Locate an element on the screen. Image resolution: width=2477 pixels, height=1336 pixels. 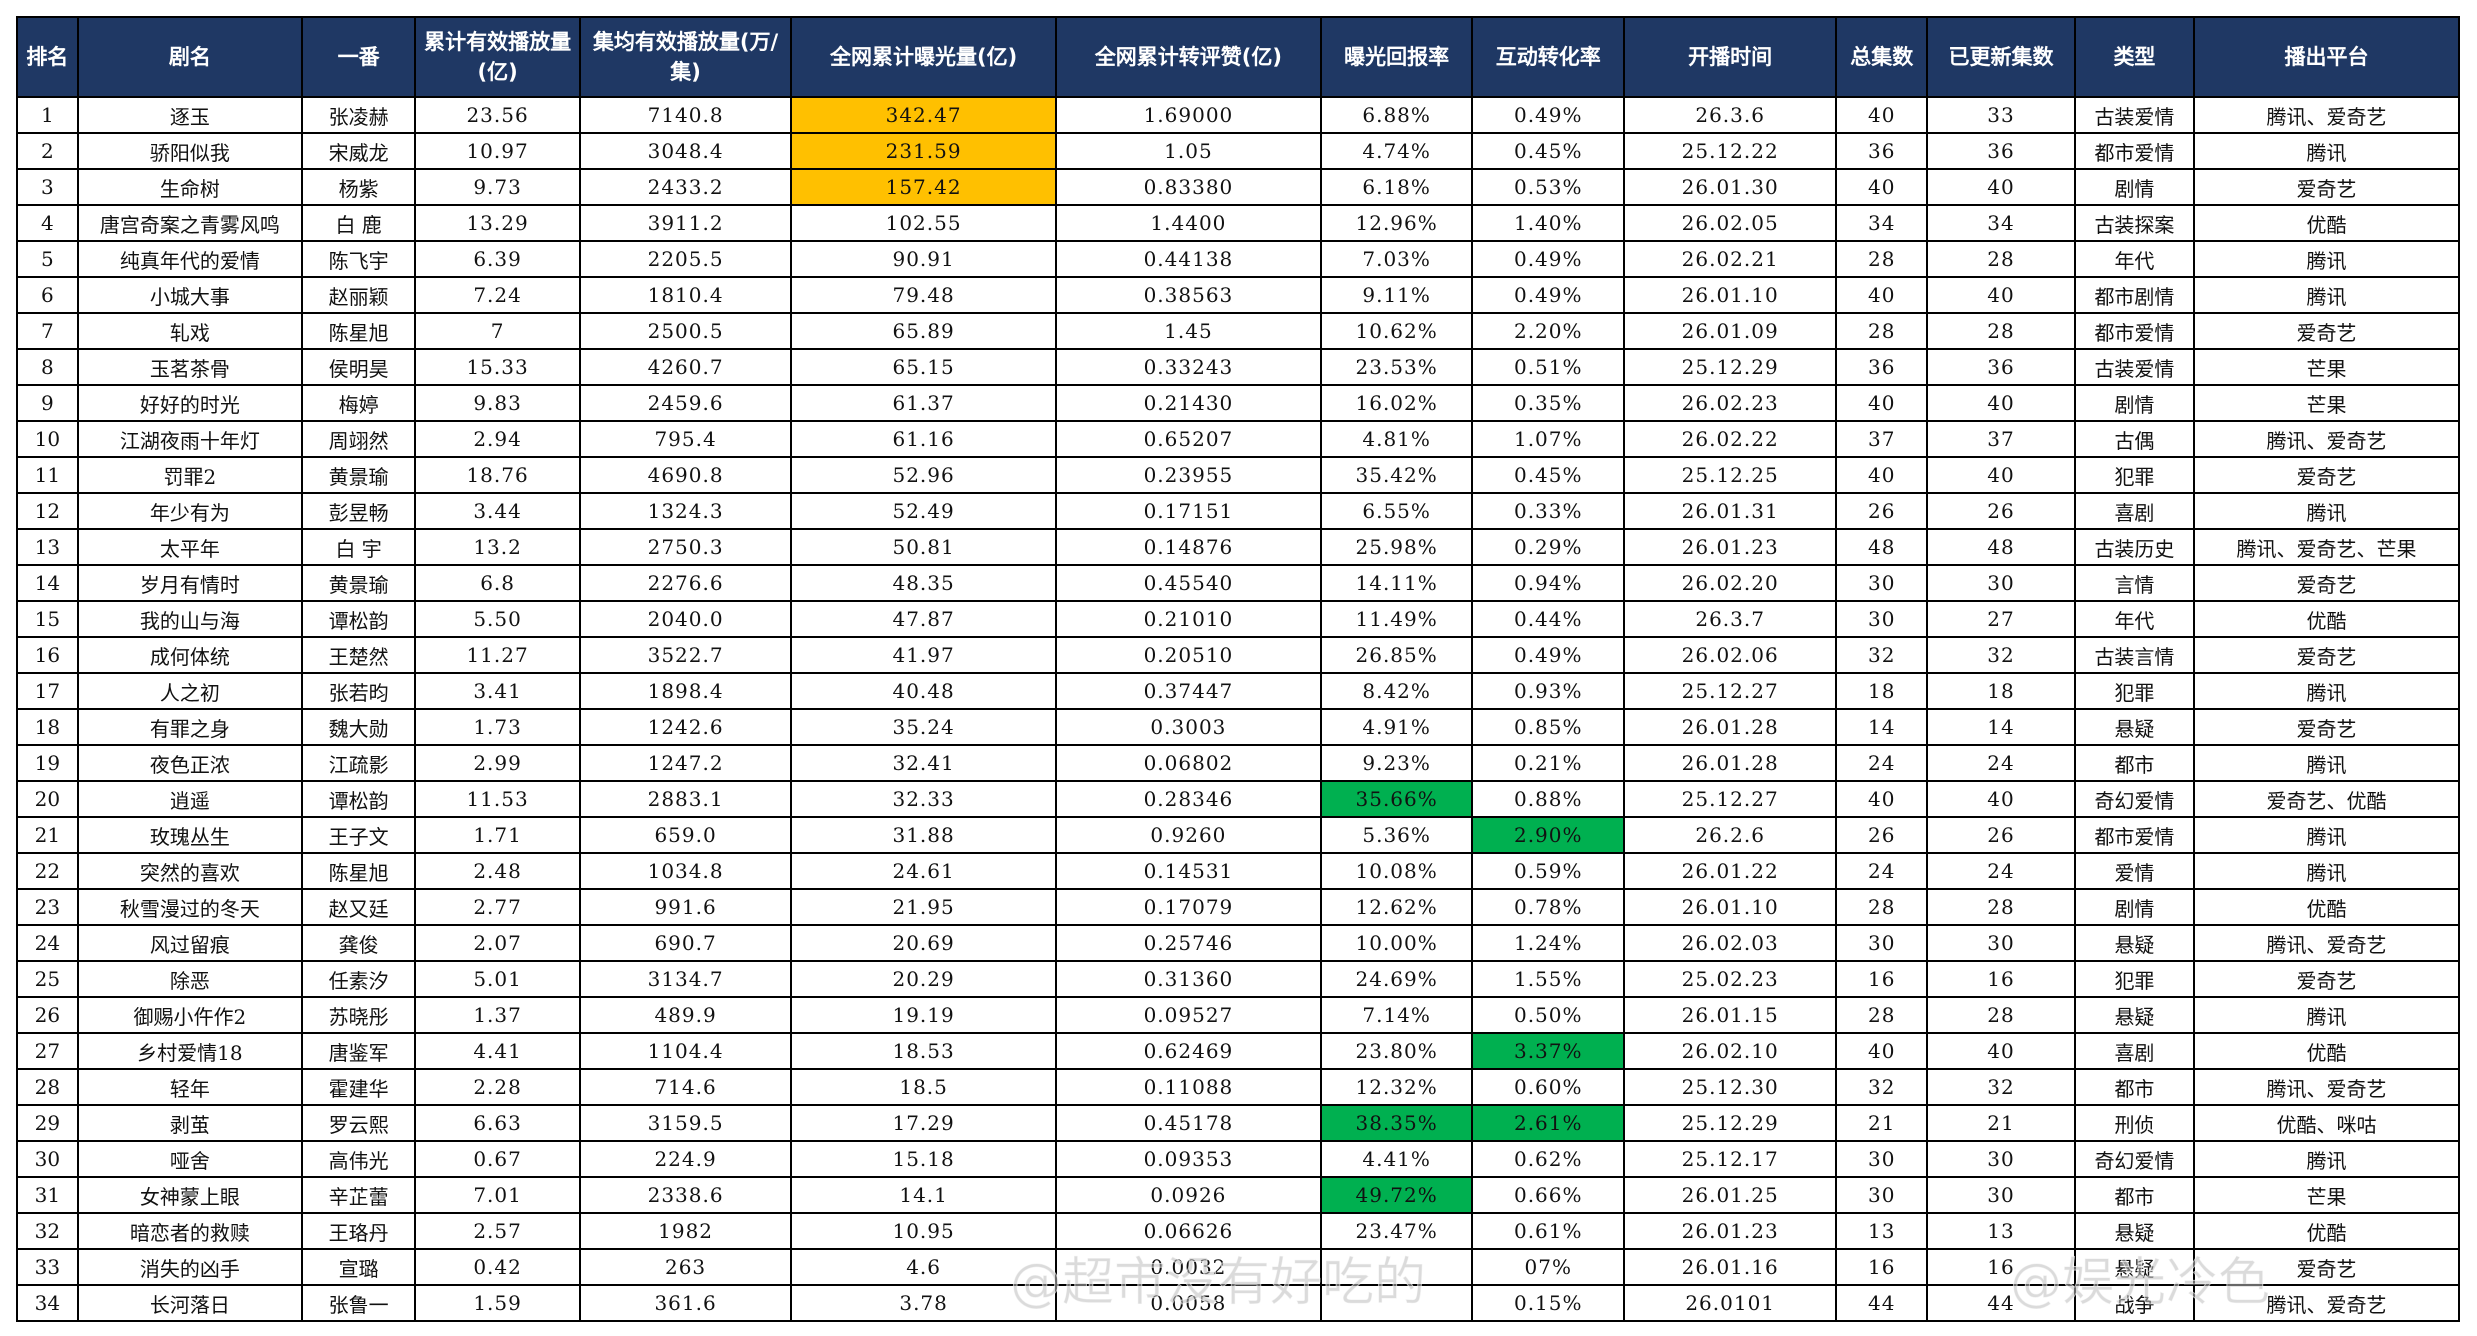
cell-platform: 优酷、咪咕 is located at coordinates (2326, 1123).